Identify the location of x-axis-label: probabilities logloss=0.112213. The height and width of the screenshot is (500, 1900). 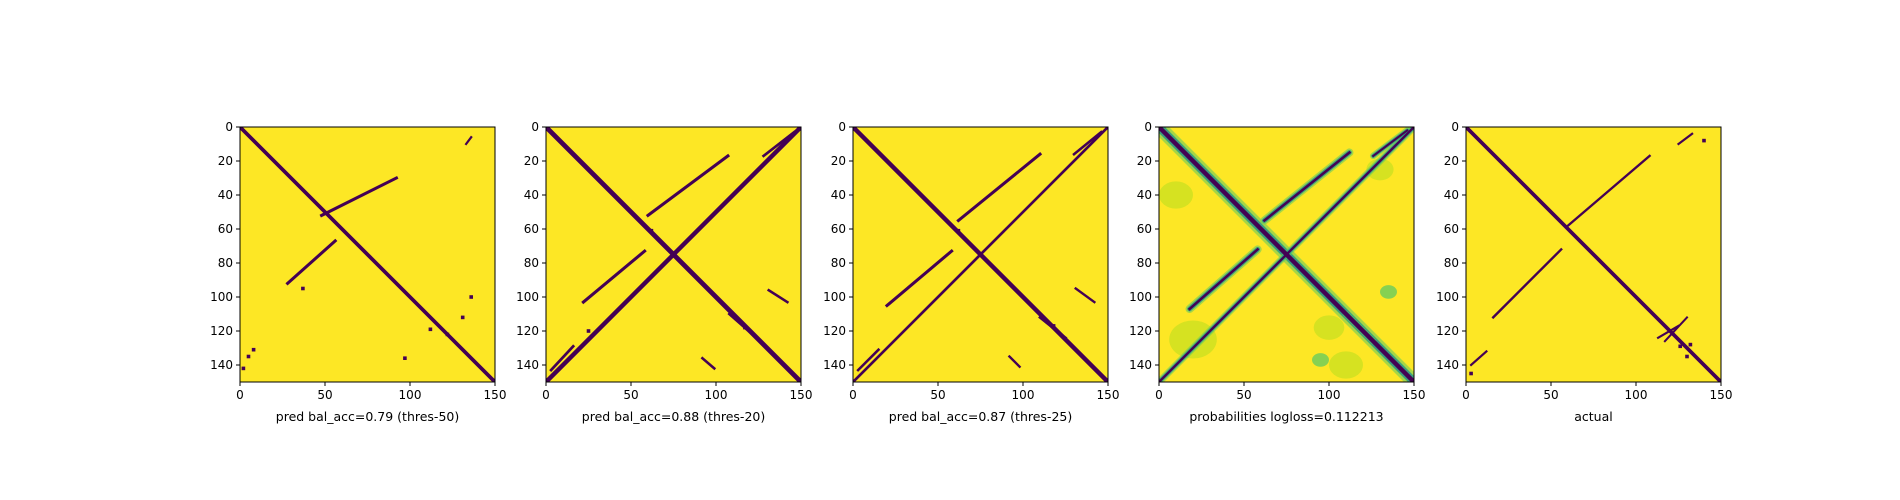
(1286, 416).